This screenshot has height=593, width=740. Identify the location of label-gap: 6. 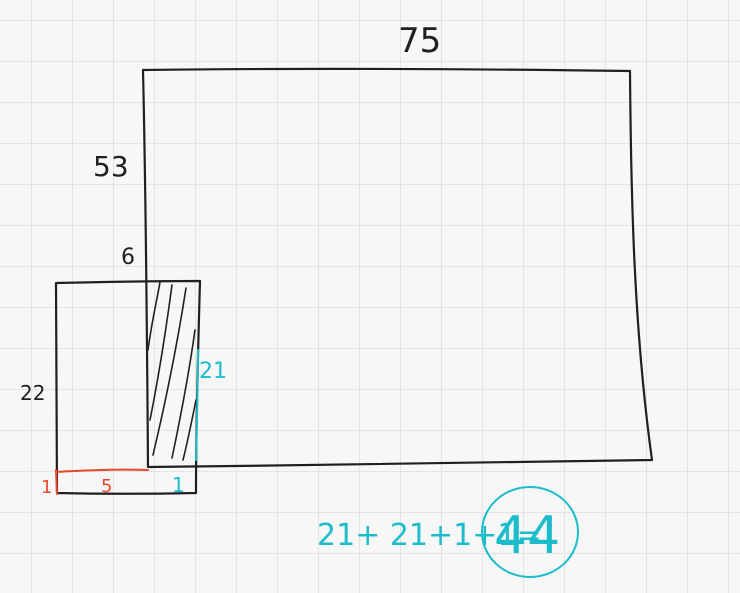
(128, 257).